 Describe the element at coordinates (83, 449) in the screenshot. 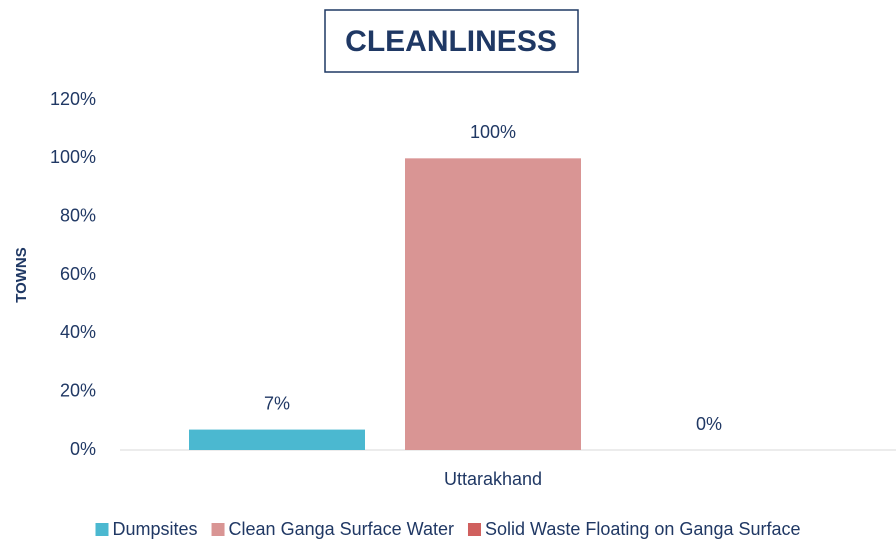

I see `y-tick-label: 0%` at that location.